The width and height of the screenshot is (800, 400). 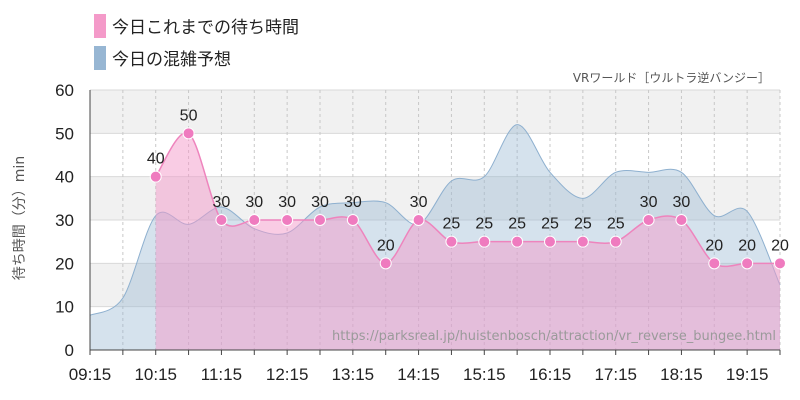 I want to click on plot-band, so click(x=435, y=112).